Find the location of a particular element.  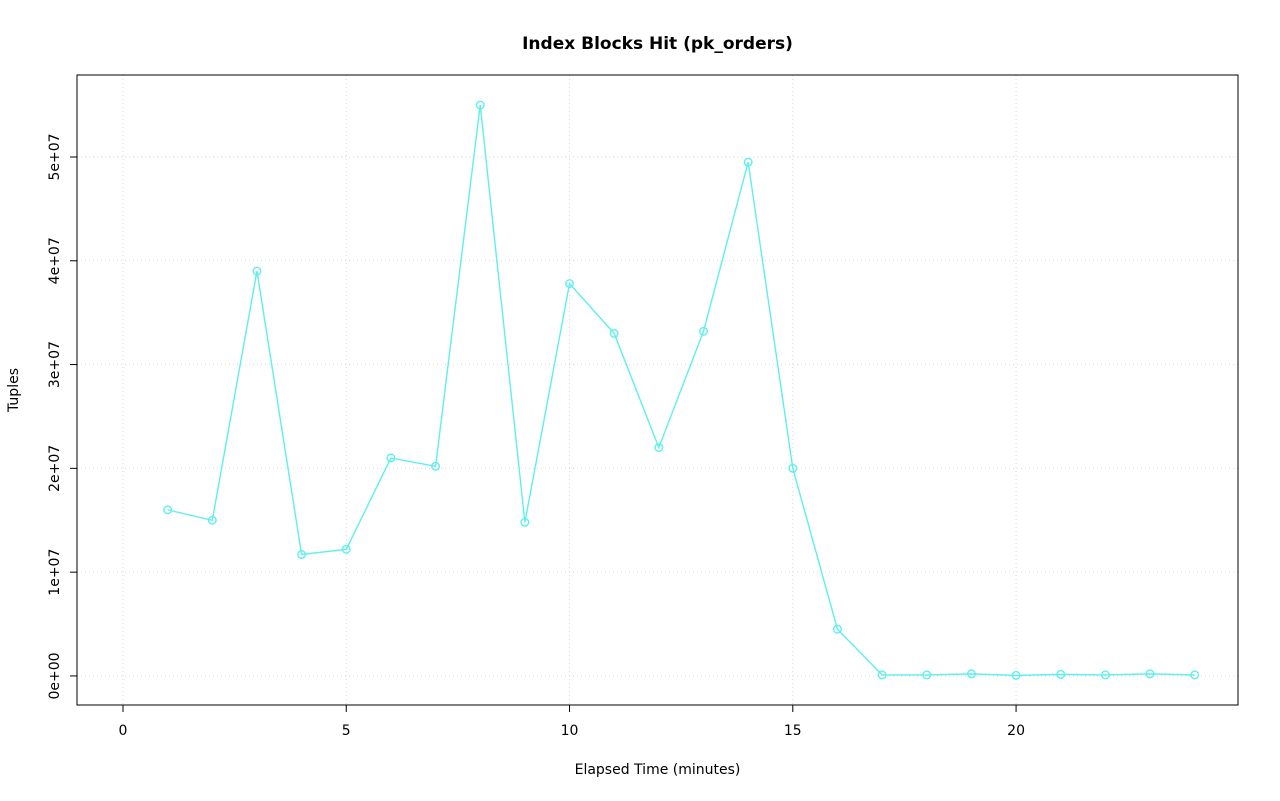

y-tick-label: 5e+07 is located at coordinates (55, 156).